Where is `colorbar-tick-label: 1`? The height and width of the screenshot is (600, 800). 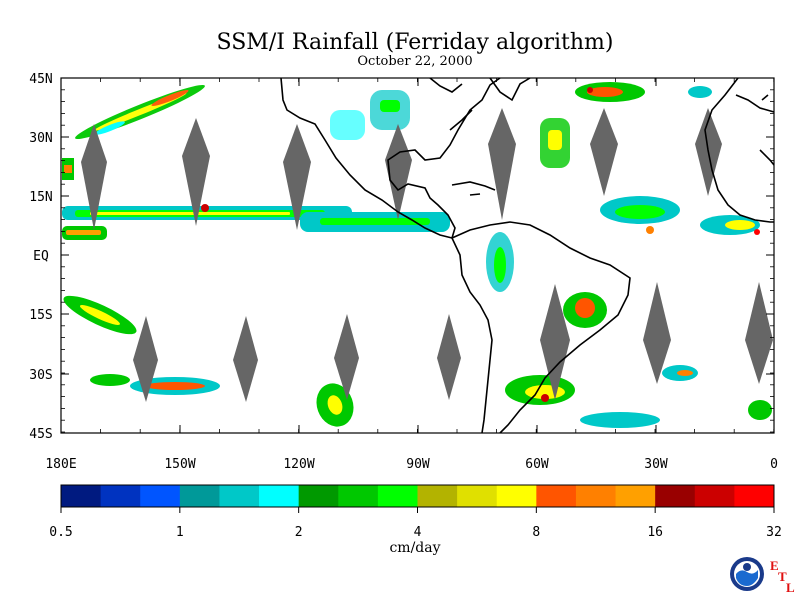
colorbar-tick-label: 1 is located at coordinates (180, 532).